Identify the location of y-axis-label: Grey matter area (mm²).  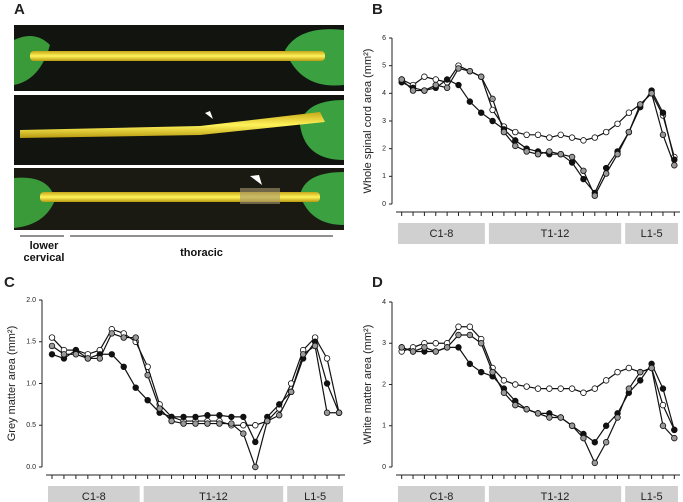
(12, 384).